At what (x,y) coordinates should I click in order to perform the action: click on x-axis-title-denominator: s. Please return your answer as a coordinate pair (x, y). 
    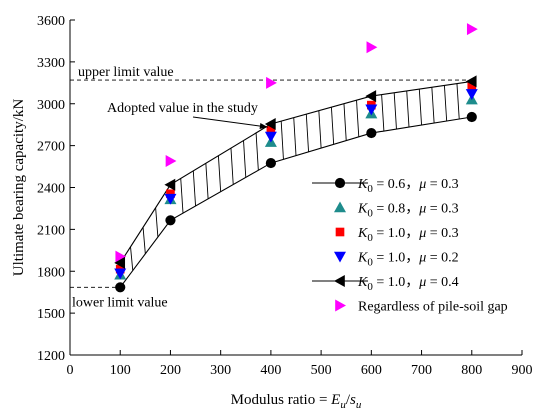
    Looking at the image, I should click on (353, 400).